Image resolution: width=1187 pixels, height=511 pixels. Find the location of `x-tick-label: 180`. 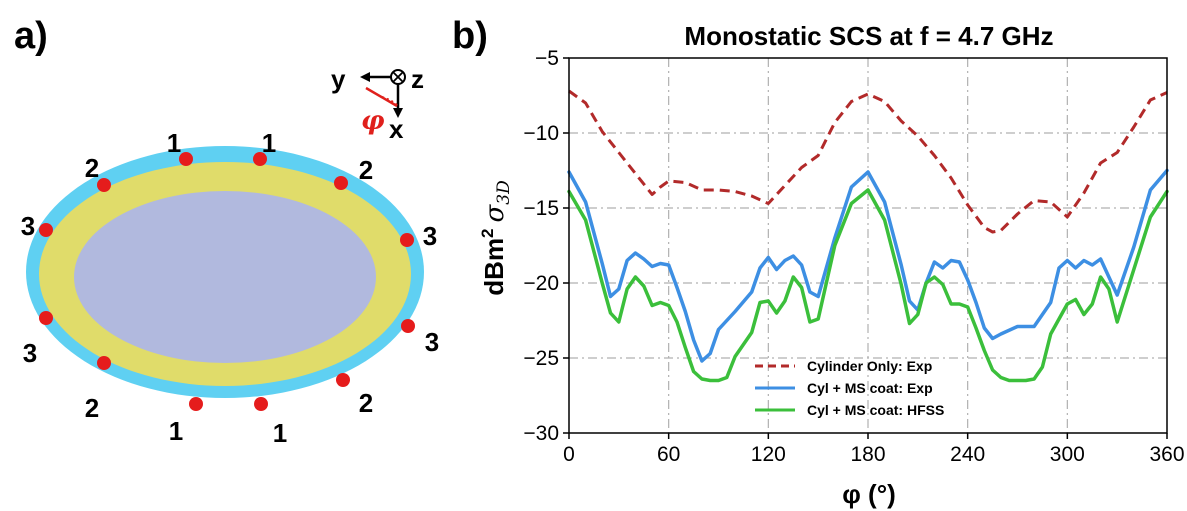

x-tick-label: 180 is located at coordinates (867, 454).